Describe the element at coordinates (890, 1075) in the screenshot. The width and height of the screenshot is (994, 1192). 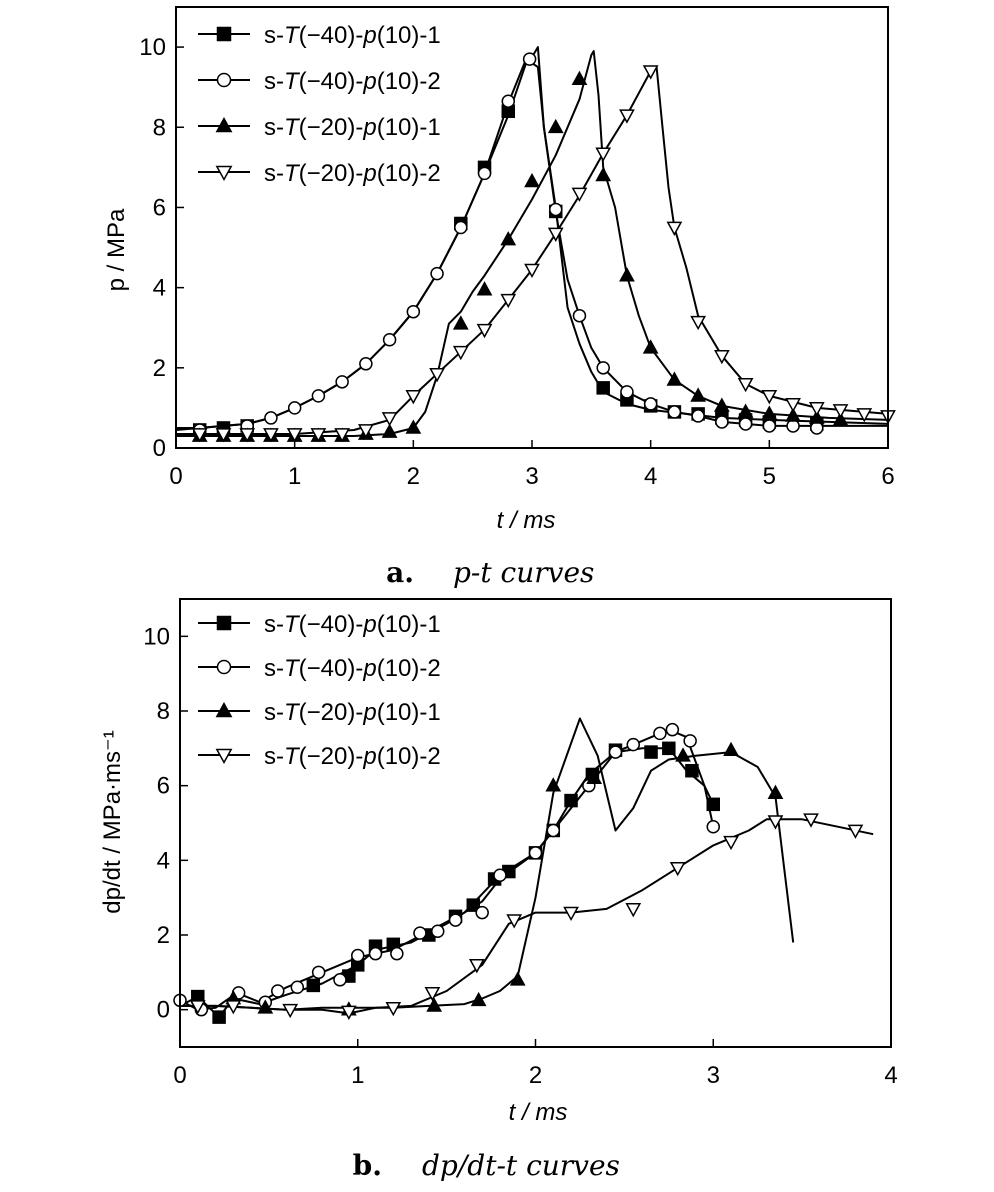
I see `x-tick-label: 4` at that location.